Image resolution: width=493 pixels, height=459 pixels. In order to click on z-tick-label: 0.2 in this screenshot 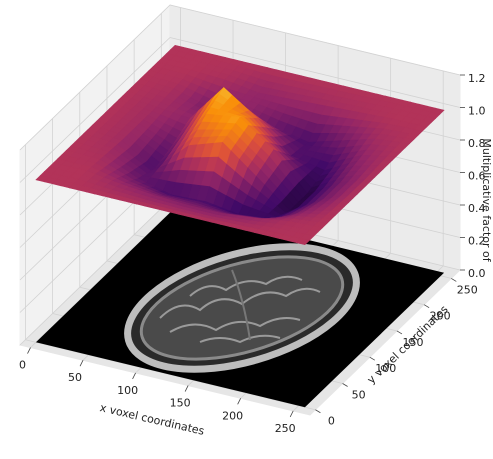, I will do `click(477, 241)`.